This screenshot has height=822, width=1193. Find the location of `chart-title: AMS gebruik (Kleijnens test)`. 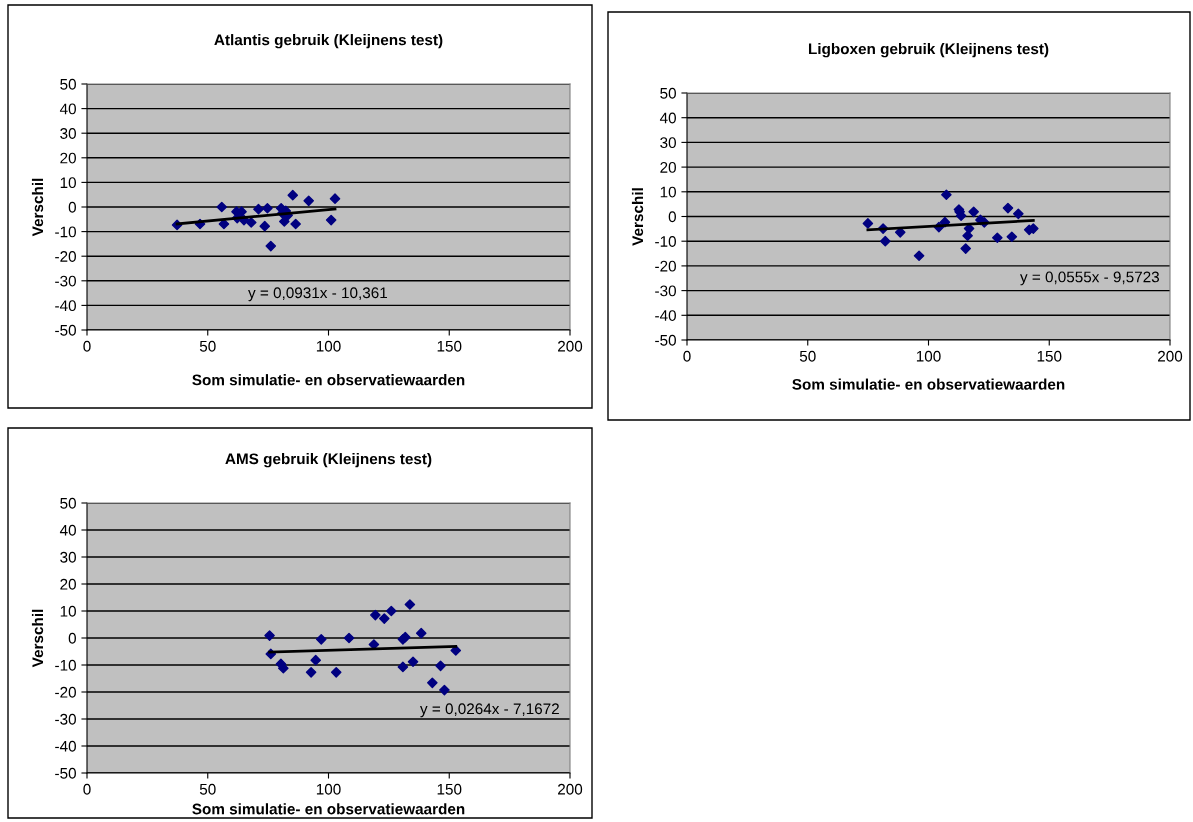

chart-title: AMS gebruik (Kleijnens test) is located at coordinates (328, 460).